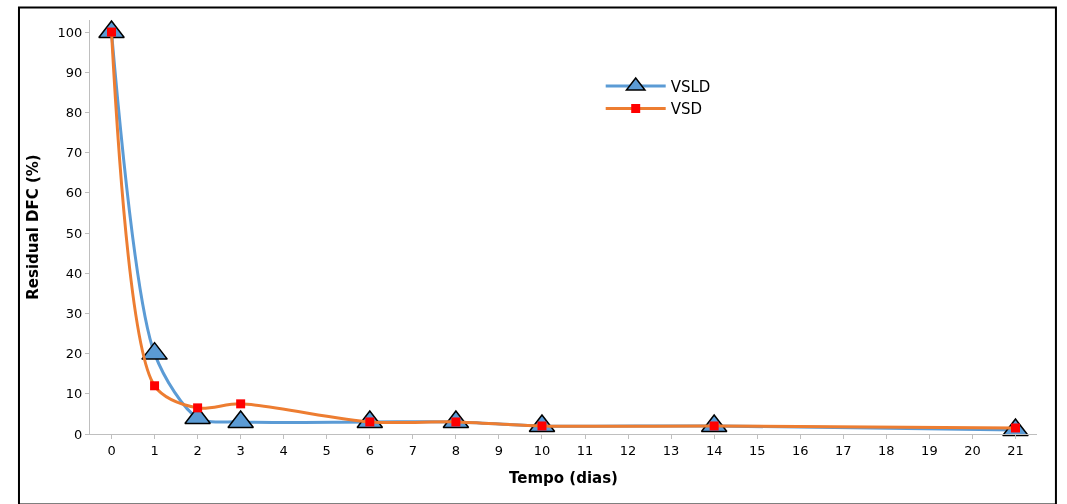  I want to click on x-tick-label: 13, so click(671, 450).